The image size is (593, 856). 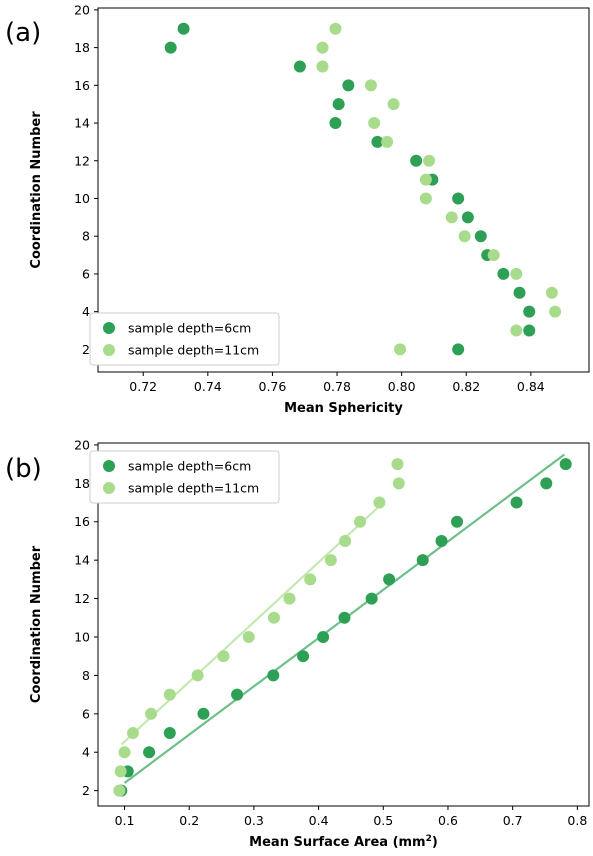 I want to click on y-tick-label: 6, so click(x=86, y=713).